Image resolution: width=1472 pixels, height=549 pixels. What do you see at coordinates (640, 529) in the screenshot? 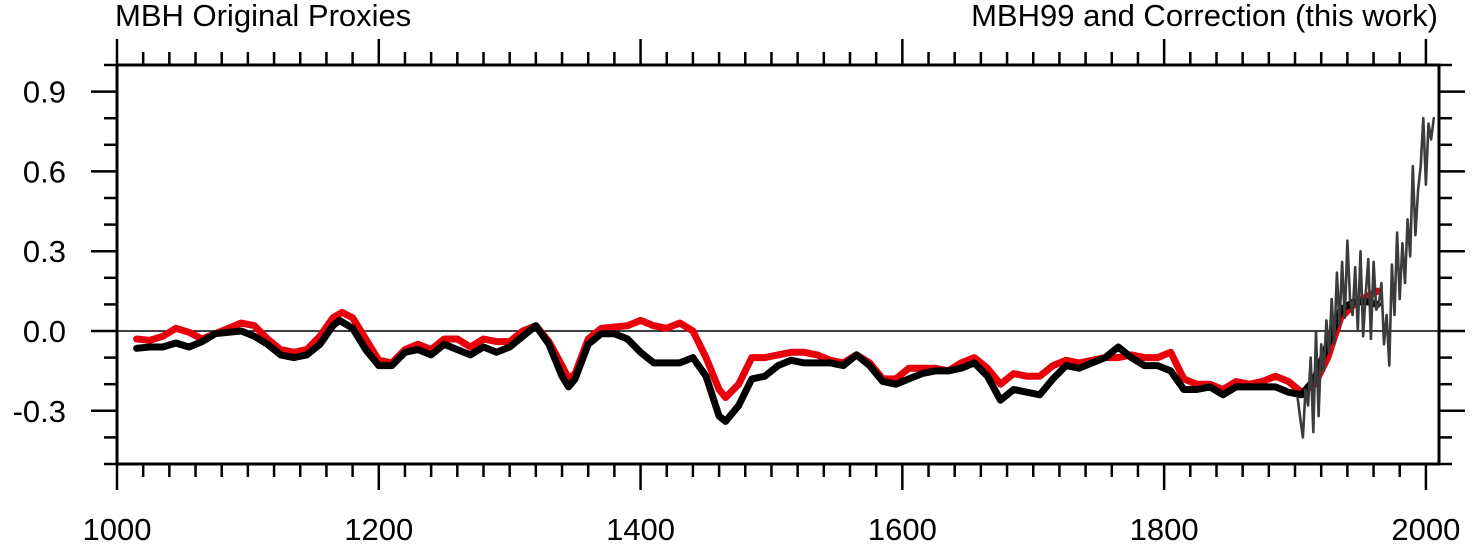
I see `x-tick-label: 1400` at bounding box center [640, 529].